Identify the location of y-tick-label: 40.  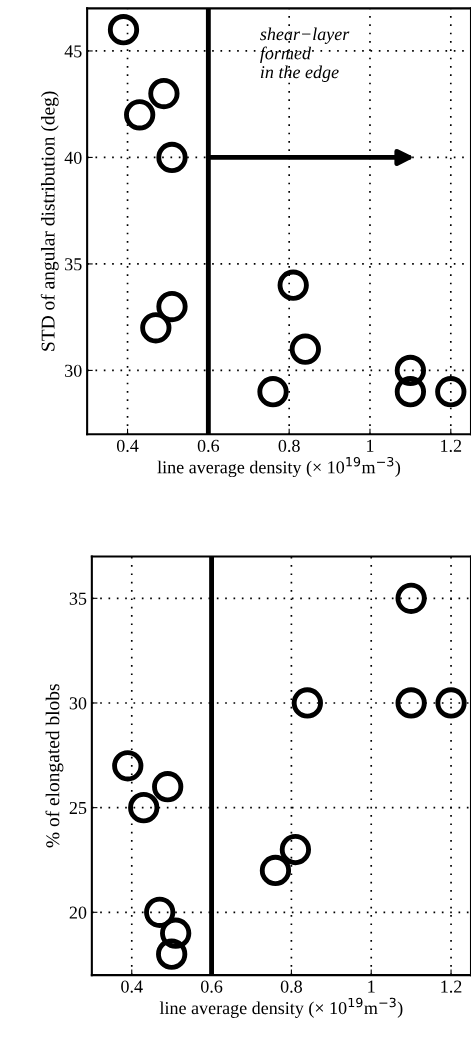
(73, 157).